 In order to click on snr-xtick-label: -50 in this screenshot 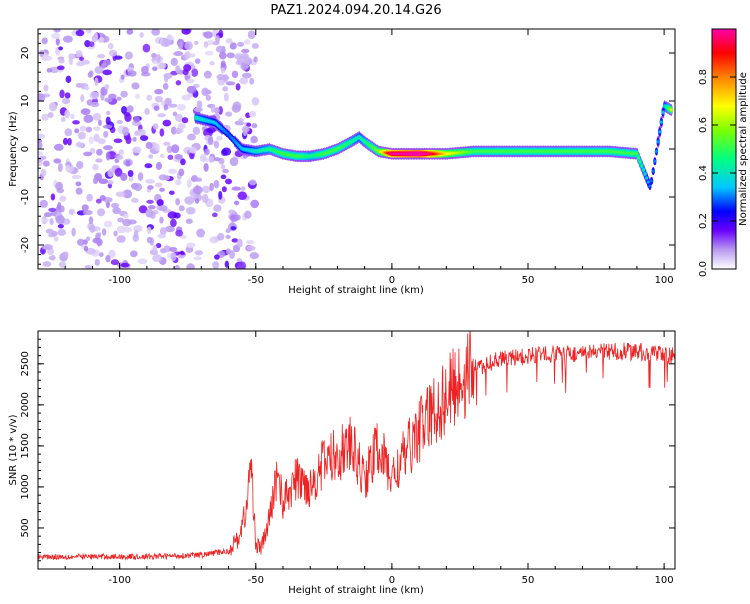, I will do `click(256, 580)`.